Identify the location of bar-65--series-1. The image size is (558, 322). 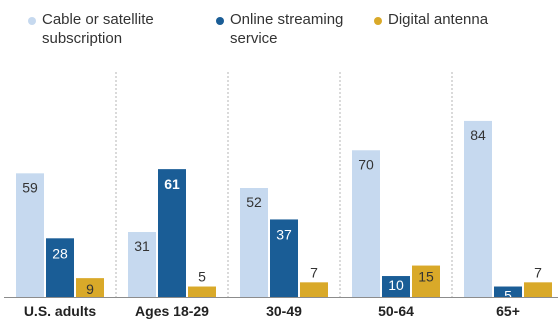
(508, 291).